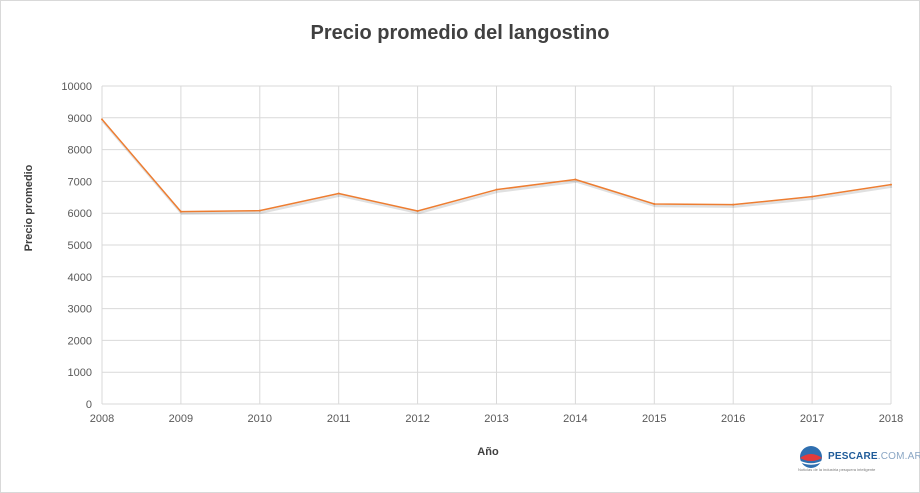 Image resolution: width=920 pixels, height=493 pixels. Describe the element at coordinates (102, 419) in the screenshot. I see `x-tick-label: 2008` at that location.